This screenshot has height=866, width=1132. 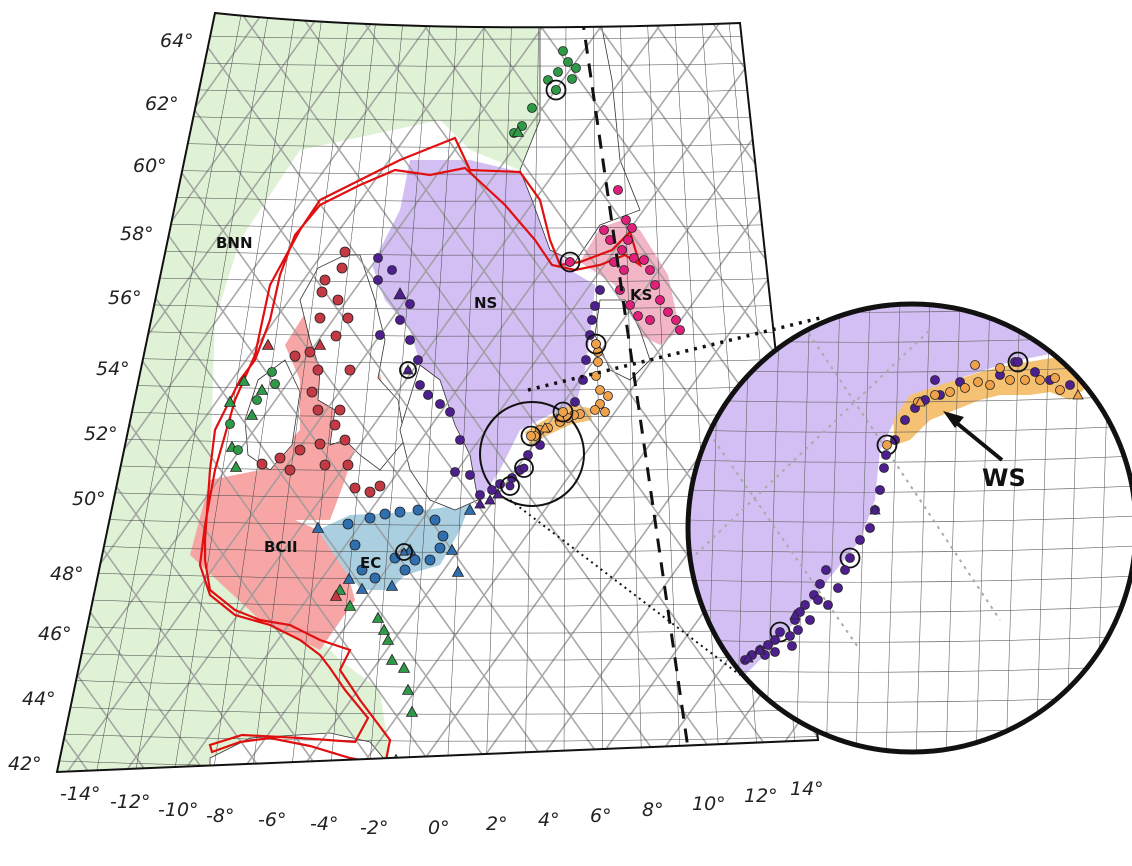 What do you see at coordinates (80, 794) in the screenshot?
I see `lon-label: -14°` at bounding box center [80, 794].